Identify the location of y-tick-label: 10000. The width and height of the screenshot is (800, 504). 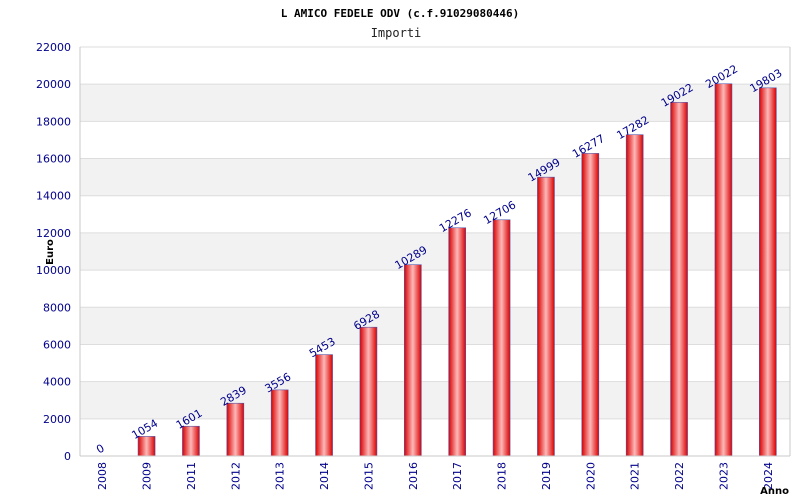
(53, 270).